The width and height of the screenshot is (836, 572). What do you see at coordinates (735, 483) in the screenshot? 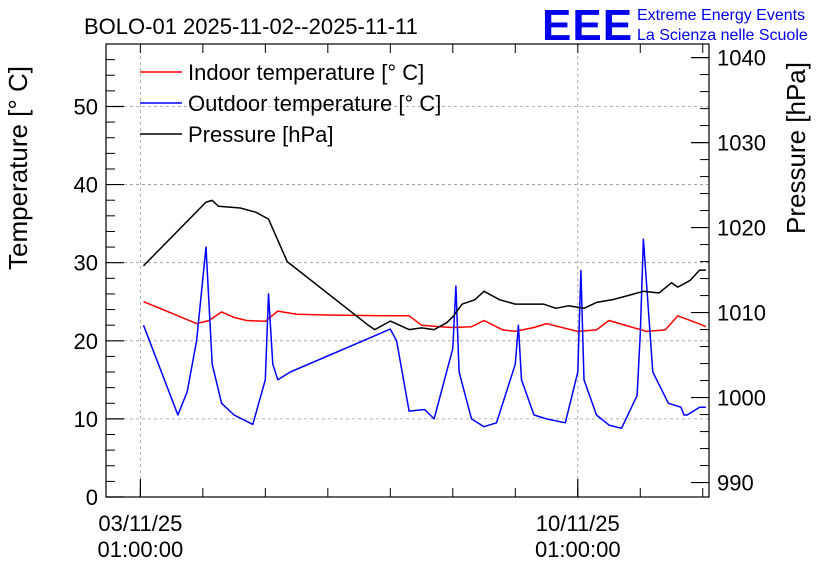
I see `y2-tick-label: 990` at bounding box center [735, 483].